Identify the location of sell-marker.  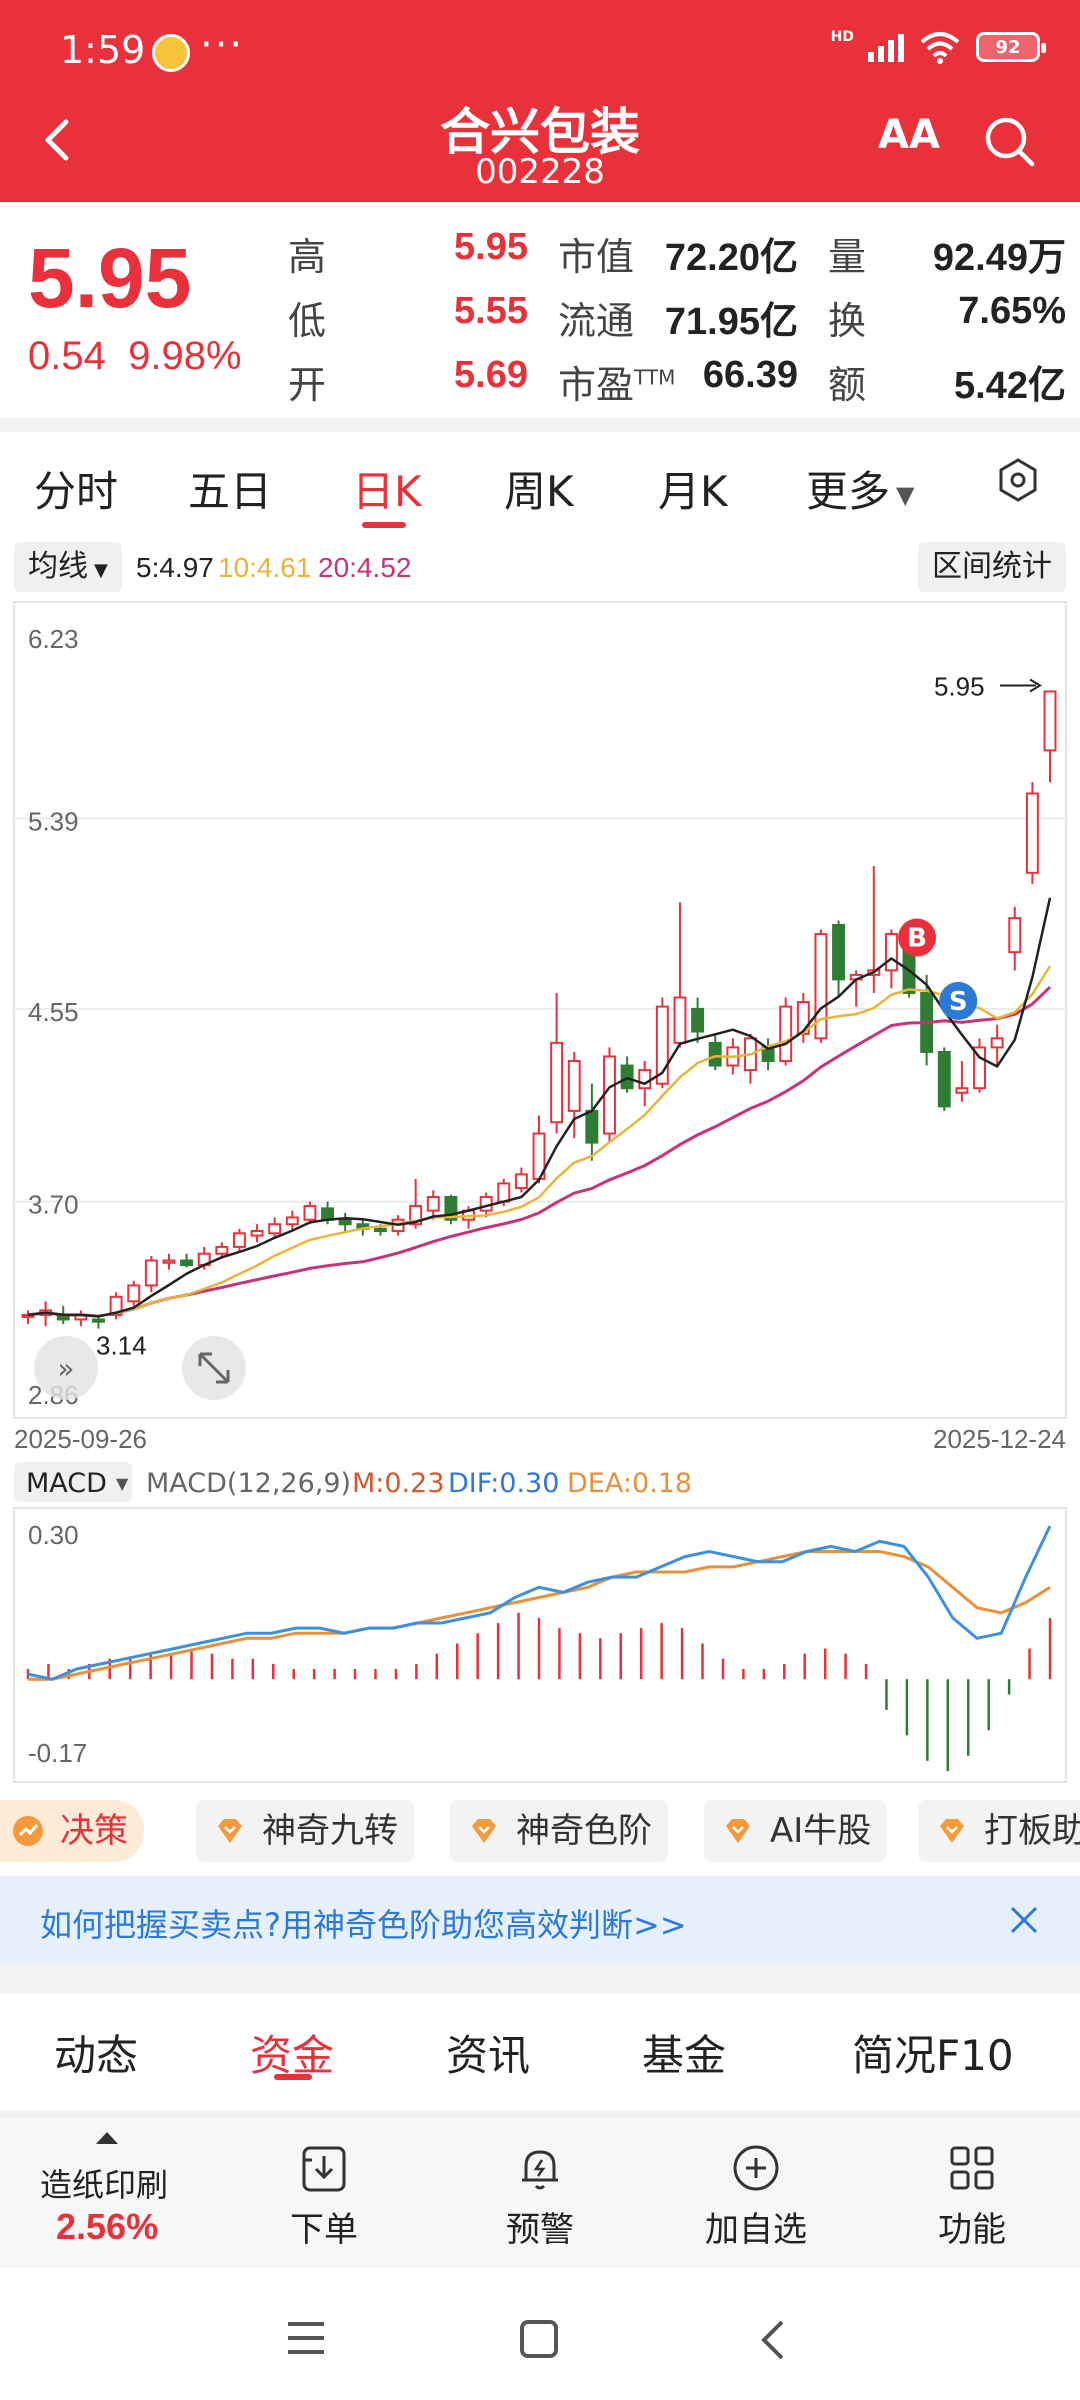
(958, 1000).